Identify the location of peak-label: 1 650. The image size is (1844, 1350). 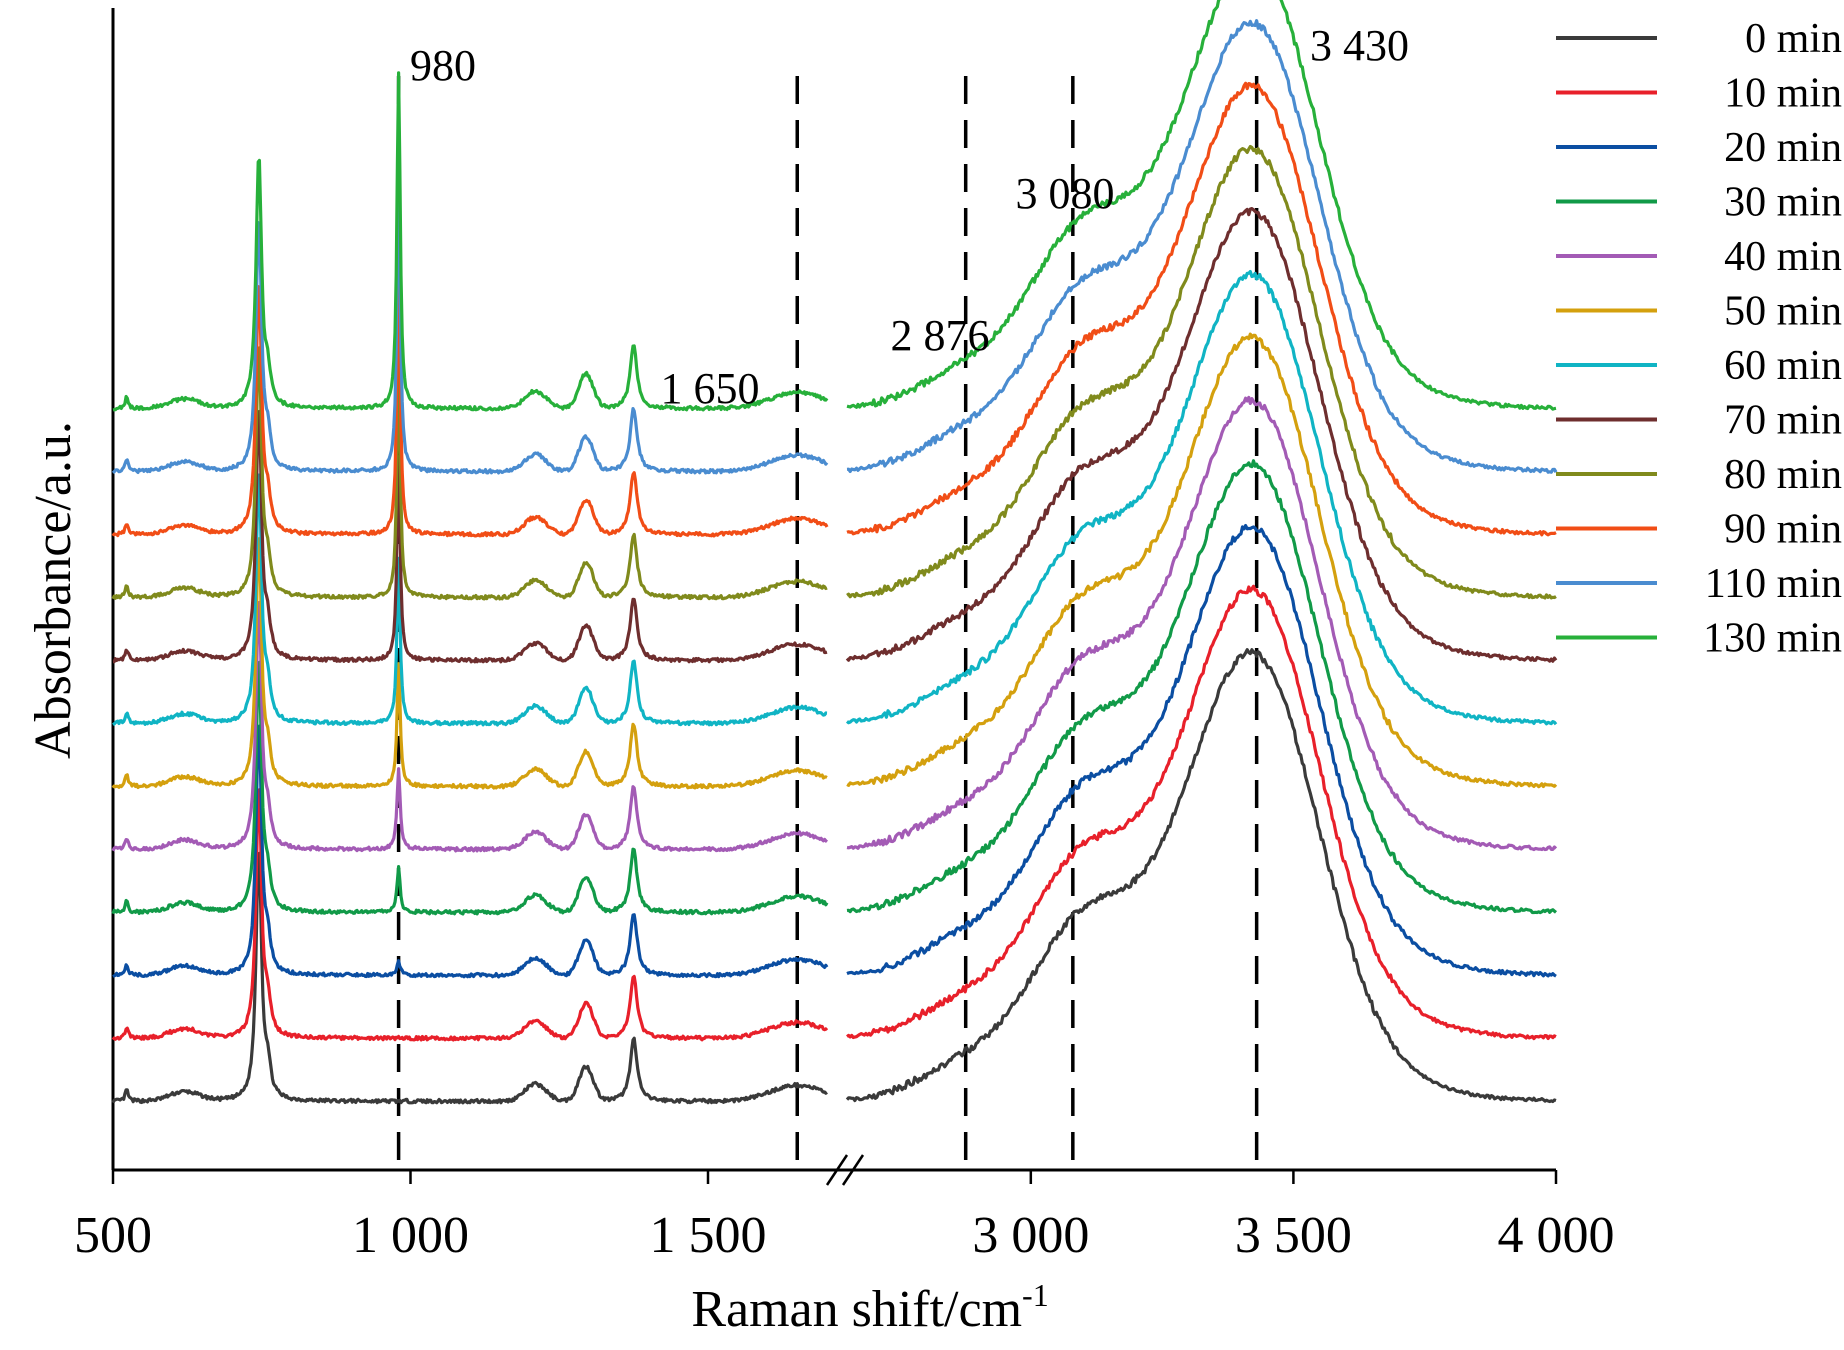
(710, 388).